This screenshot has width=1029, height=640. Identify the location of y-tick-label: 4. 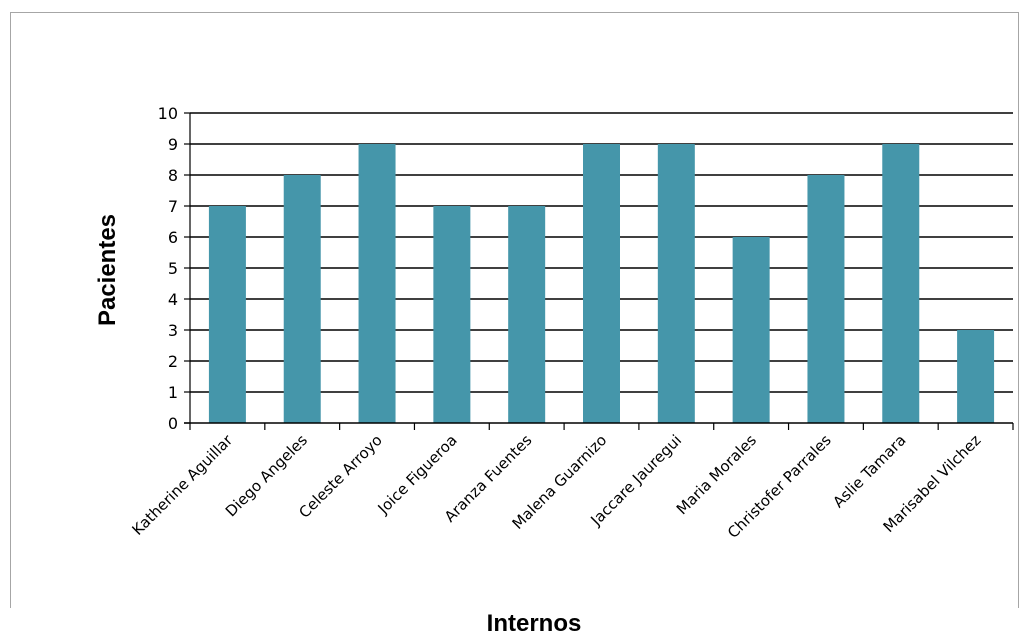
(173, 299).